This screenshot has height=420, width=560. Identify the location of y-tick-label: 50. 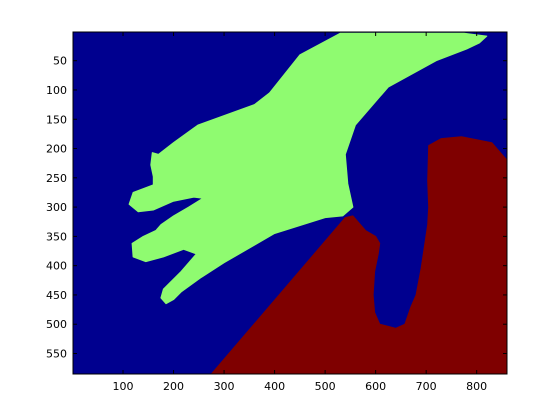
(60, 61).